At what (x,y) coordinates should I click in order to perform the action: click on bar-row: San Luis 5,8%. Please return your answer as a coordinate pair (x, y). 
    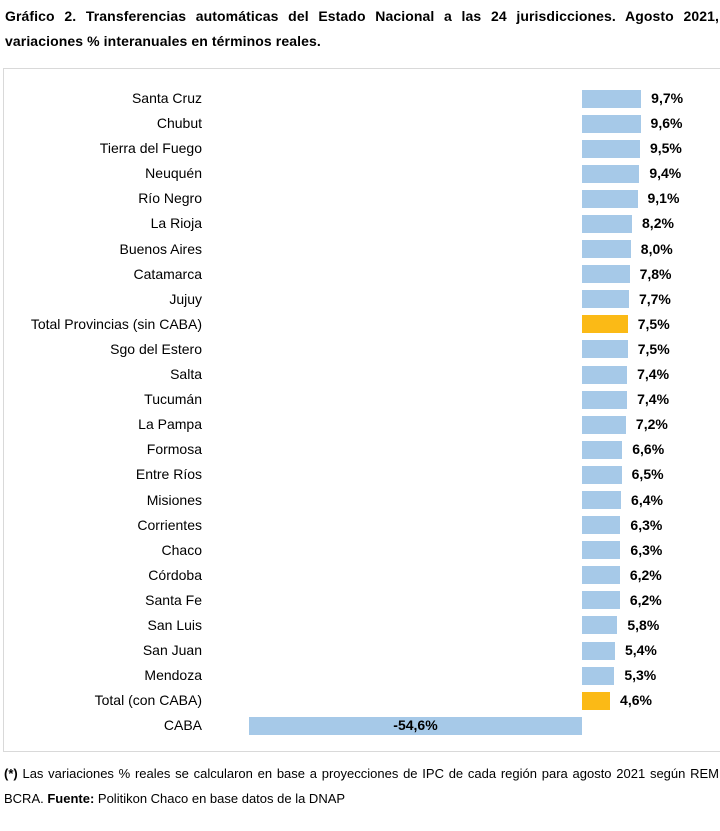
    Looking at the image, I should click on (360, 625).